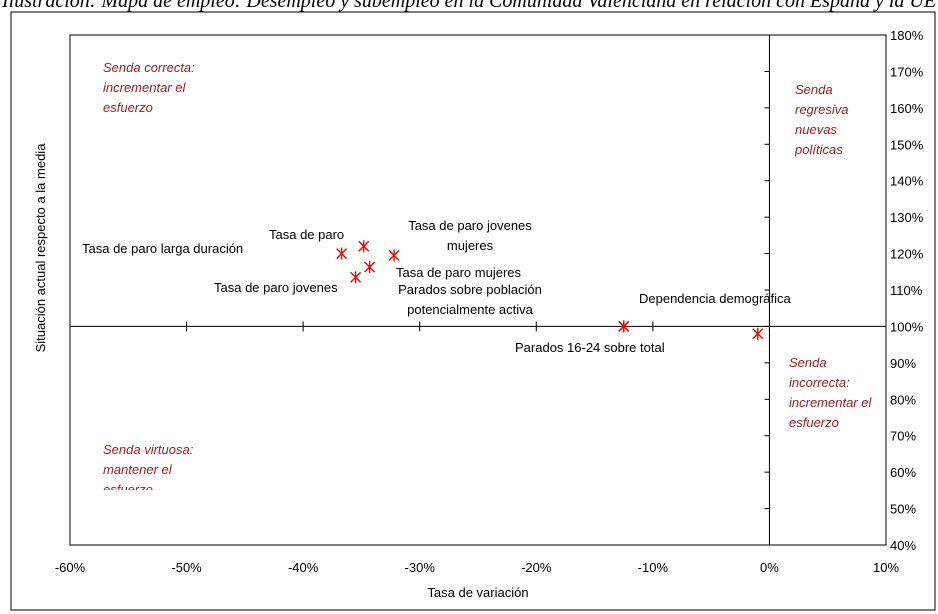 This screenshot has height=614, width=938. What do you see at coordinates (536, 567) in the screenshot?
I see `x-tick-label: -20%` at bounding box center [536, 567].